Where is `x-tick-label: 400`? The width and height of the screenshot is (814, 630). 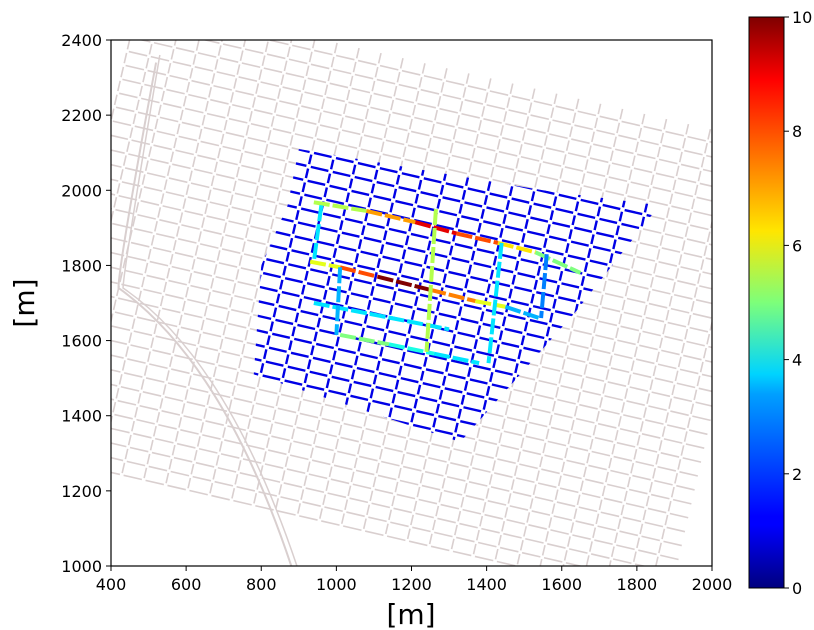 x-tick-label: 400 is located at coordinates (111, 584).